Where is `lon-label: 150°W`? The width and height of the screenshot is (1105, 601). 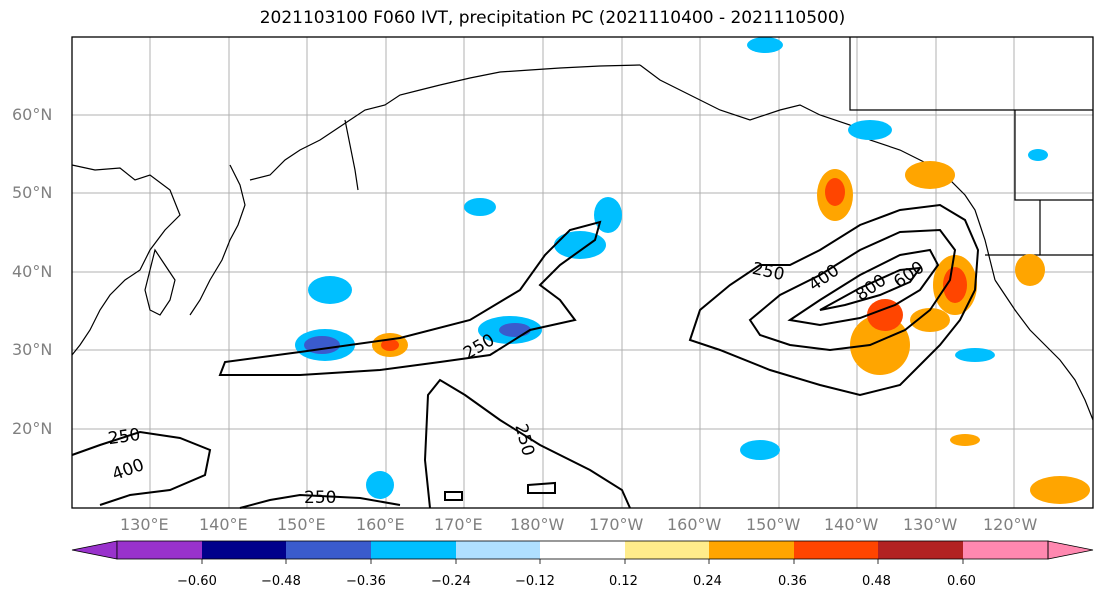
lon-label: 150°W is located at coordinates (773, 524).